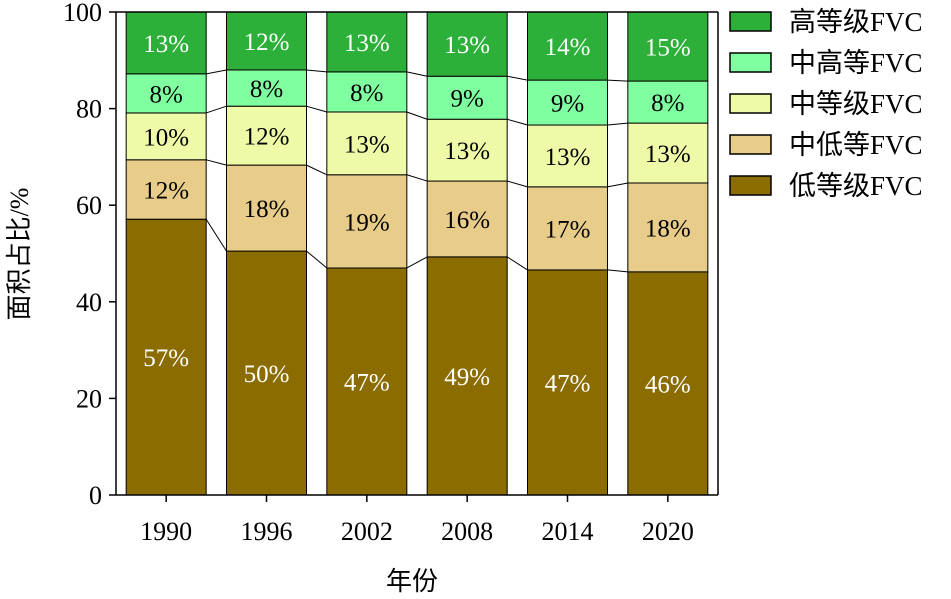 The image size is (951, 599). Describe the element at coordinates (856, 63) in the screenshot. I see `legend-label: 中高等FVC` at that location.